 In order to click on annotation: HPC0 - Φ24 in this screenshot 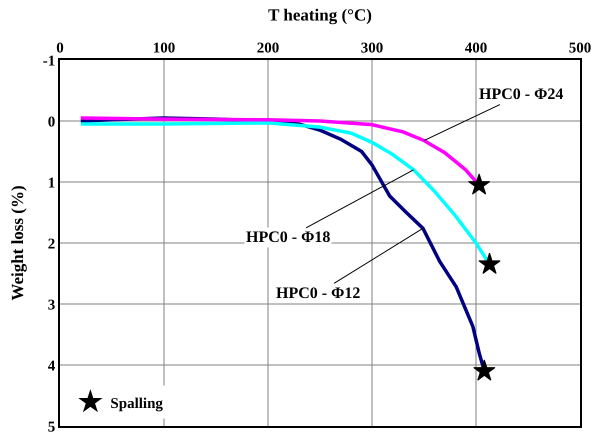, I will do `click(521, 94)`.